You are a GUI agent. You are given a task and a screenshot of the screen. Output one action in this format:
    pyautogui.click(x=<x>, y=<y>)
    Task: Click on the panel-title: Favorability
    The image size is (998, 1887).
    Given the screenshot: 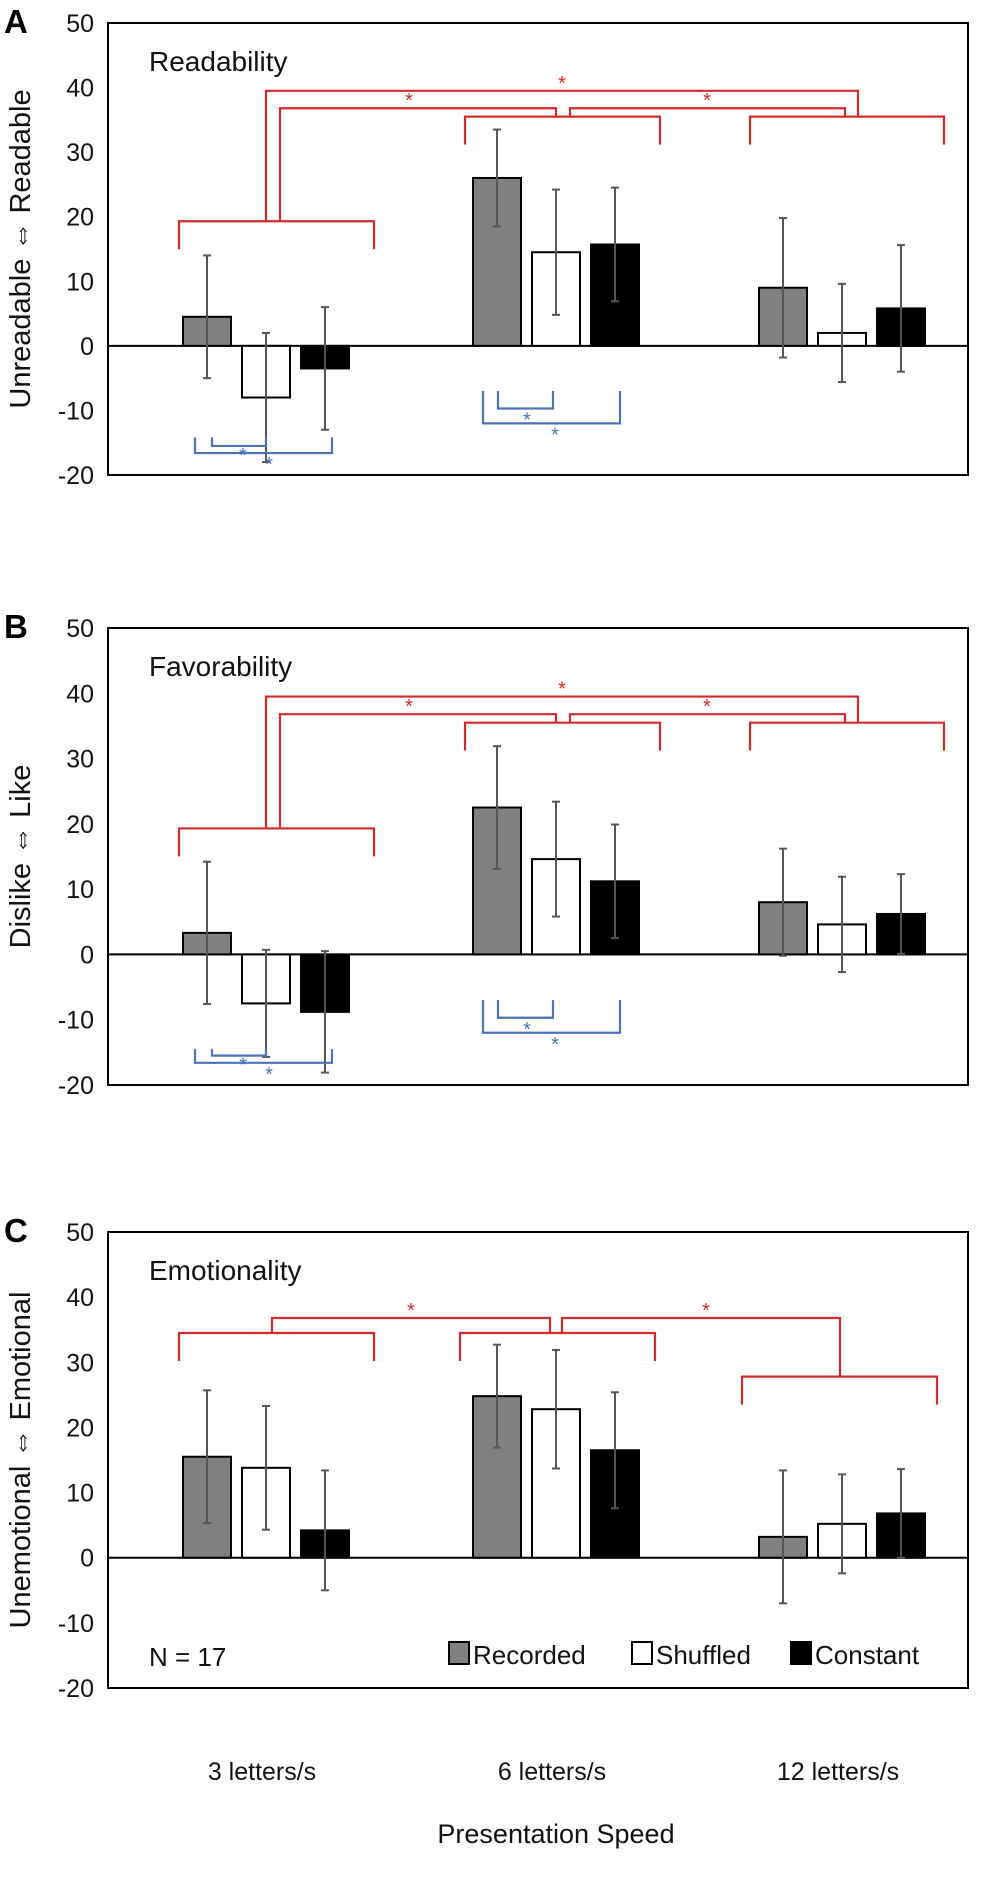 What is the action you would take?
    pyautogui.click(x=220, y=666)
    